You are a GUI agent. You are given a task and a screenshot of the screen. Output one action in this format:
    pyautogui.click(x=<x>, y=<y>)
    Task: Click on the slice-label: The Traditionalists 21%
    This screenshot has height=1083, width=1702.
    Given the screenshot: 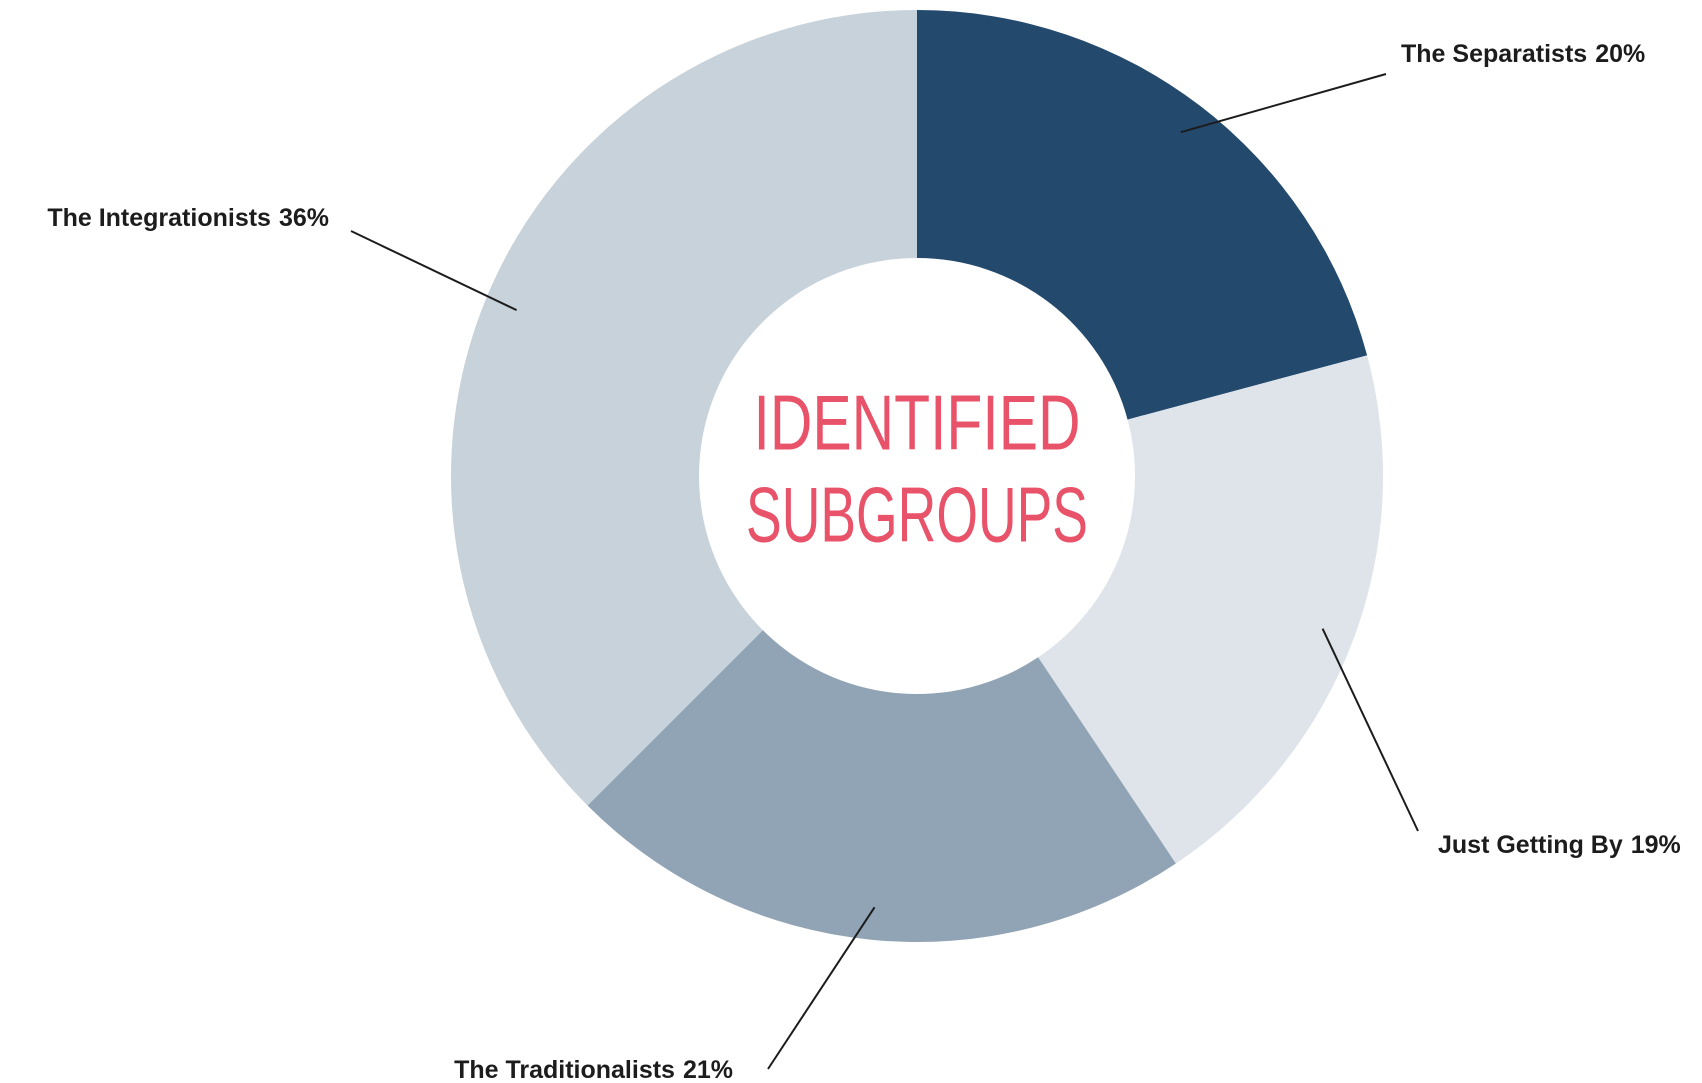 What is the action you would take?
    pyautogui.click(x=593, y=1069)
    